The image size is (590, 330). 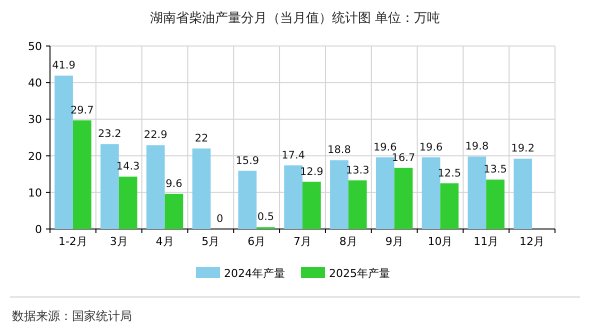 I want to click on data-label: 13.3, so click(x=358, y=170).